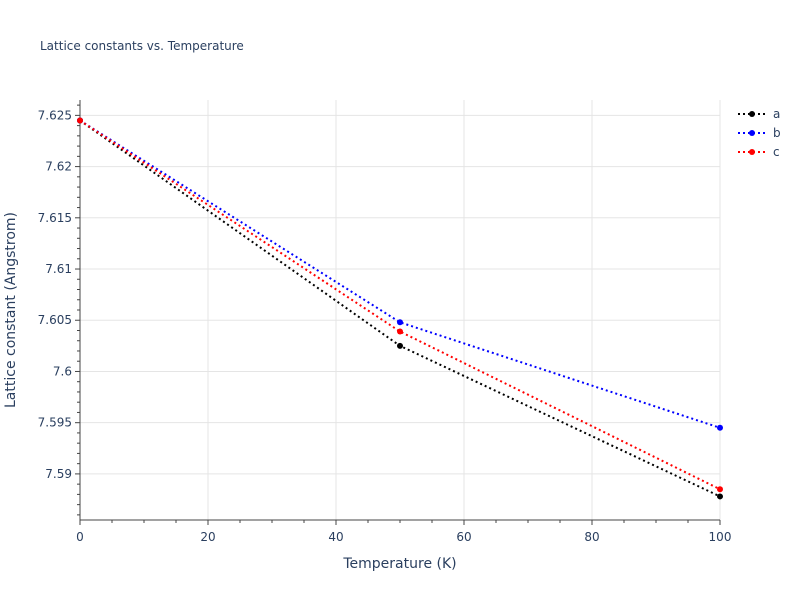 This screenshot has width=800, height=600. Describe the element at coordinates (776, 152) in the screenshot. I see `legend-label: c` at that location.